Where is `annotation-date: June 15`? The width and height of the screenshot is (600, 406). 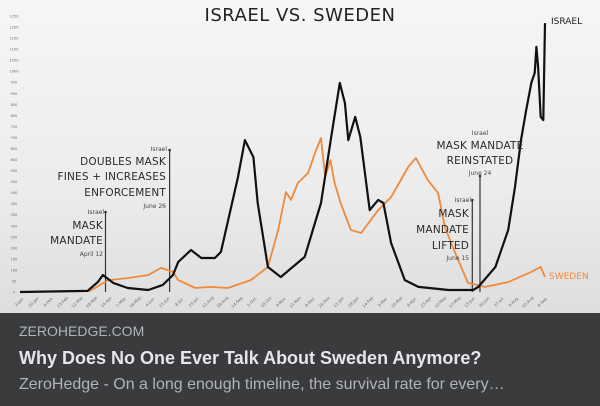 annotation-date: June 15 is located at coordinates (457, 258).